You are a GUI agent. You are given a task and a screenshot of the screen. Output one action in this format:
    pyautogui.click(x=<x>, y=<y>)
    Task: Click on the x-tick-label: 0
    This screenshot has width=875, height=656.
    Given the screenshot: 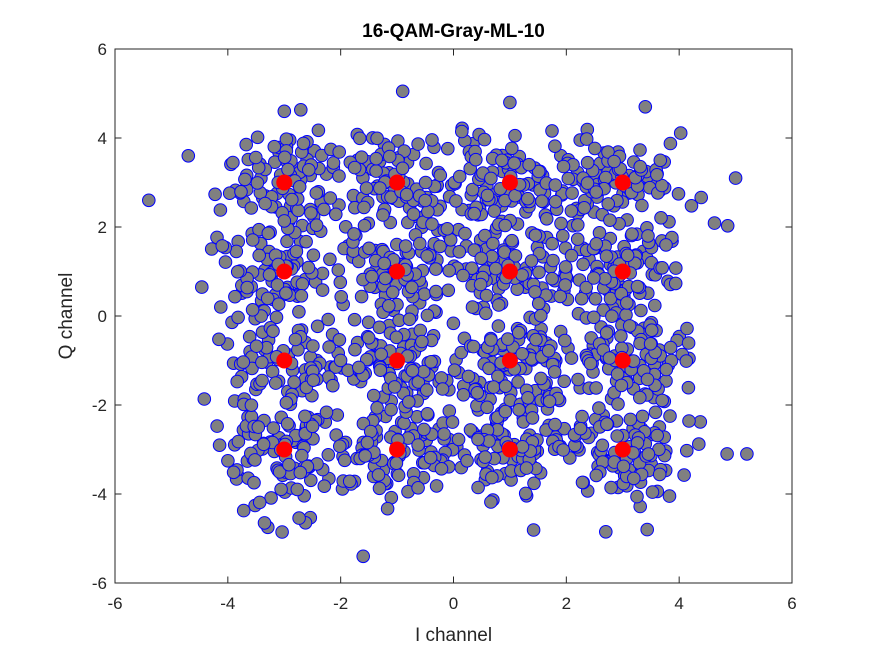 What is the action you would take?
    pyautogui.click(x=453, y=603)
    